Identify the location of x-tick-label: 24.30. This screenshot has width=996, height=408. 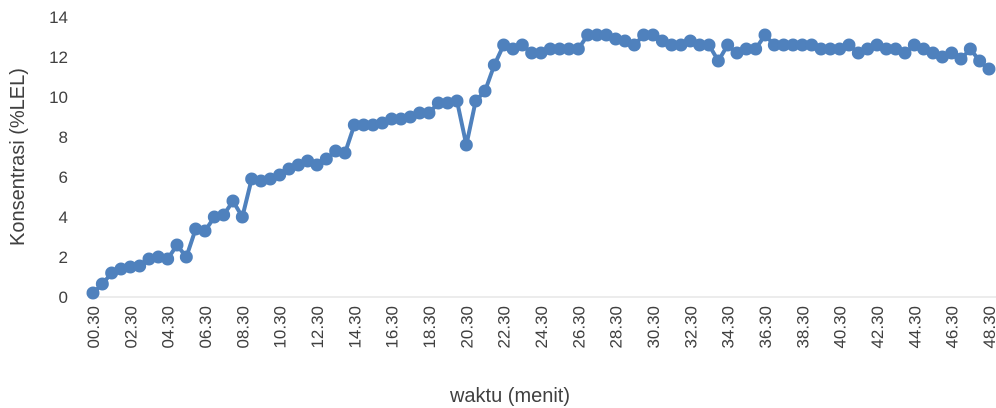
(541, 327).